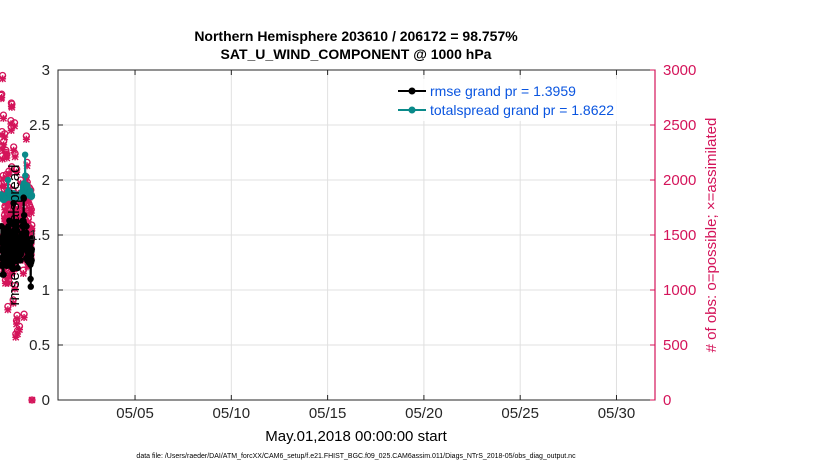 Image resolution: width=830 pixels, height=470 pixels. What do you see at coordinates (46, 70) in the screenshot?
I see `y-tick-label: 3` at bounding box center [46, 70].